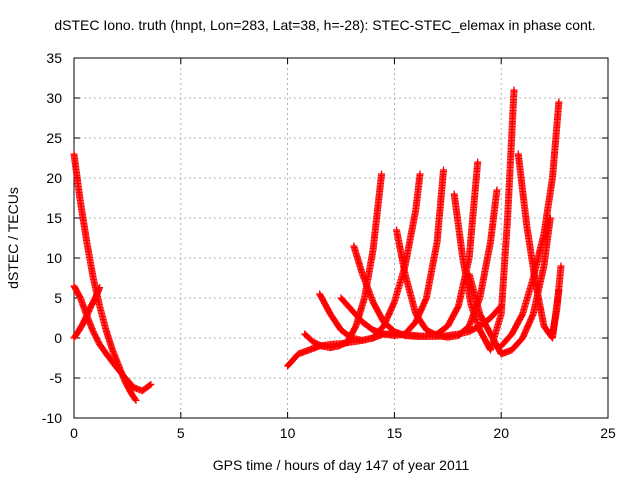 The width and height of the screenshot is (640, 480). Describe the element at coordinates (54, 58) in the screenshot. I see `y-tick-label: 35` at that location.